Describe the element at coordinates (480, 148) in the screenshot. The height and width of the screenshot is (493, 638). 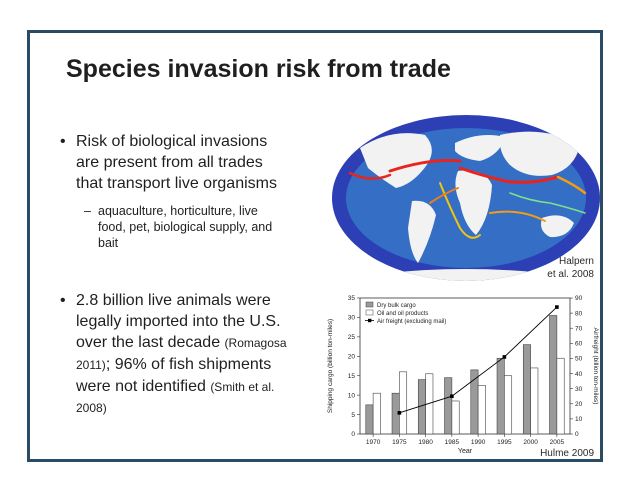
I see `land-europe` at that location.